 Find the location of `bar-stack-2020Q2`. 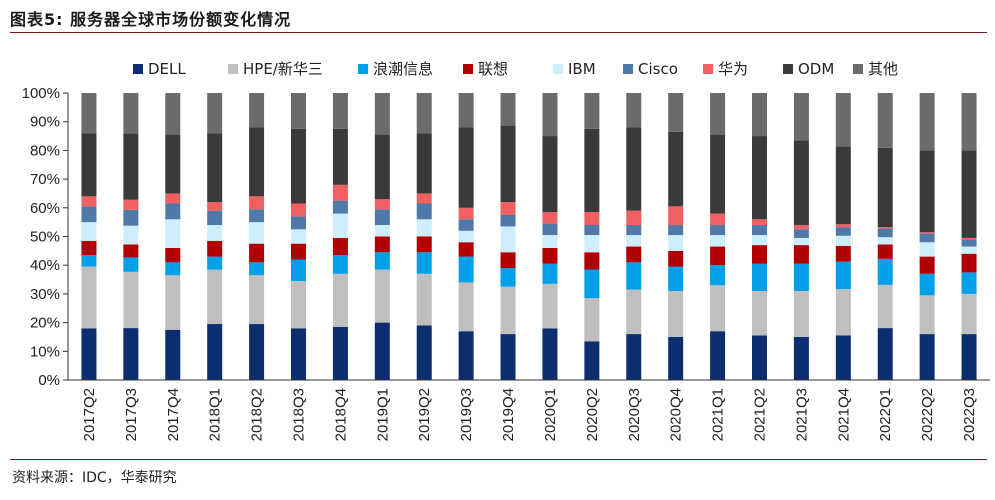

bar-stack-2020Q2 is located at coordinates (592, 236).